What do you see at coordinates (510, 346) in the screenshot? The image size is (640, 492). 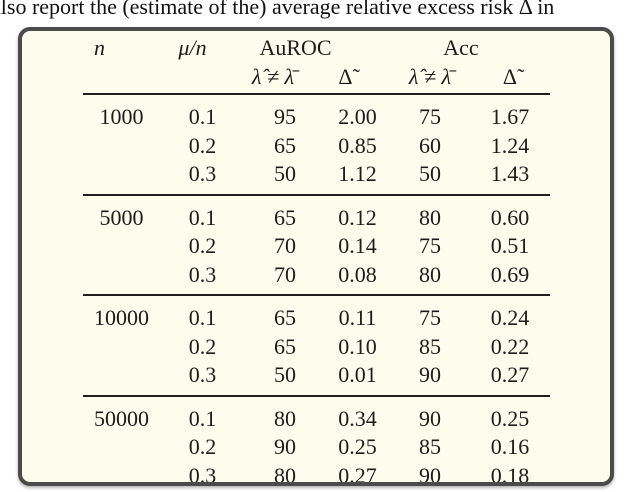 I see `cell-acc-delta-tilde: 0.22` at bounding box center [510, 346].